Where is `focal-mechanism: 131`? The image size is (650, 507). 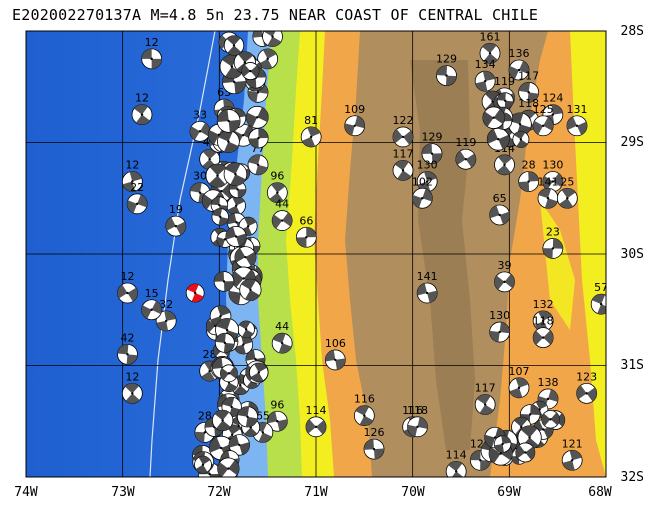
focal-mechanism: 131 is located at coordinates (577, 120).